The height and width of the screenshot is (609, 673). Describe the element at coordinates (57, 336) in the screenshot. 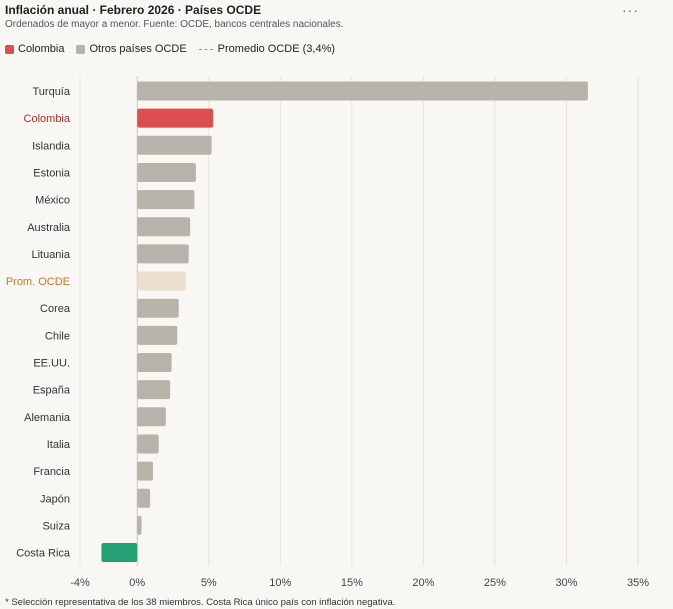

I see `category-label: Chile` at that location.